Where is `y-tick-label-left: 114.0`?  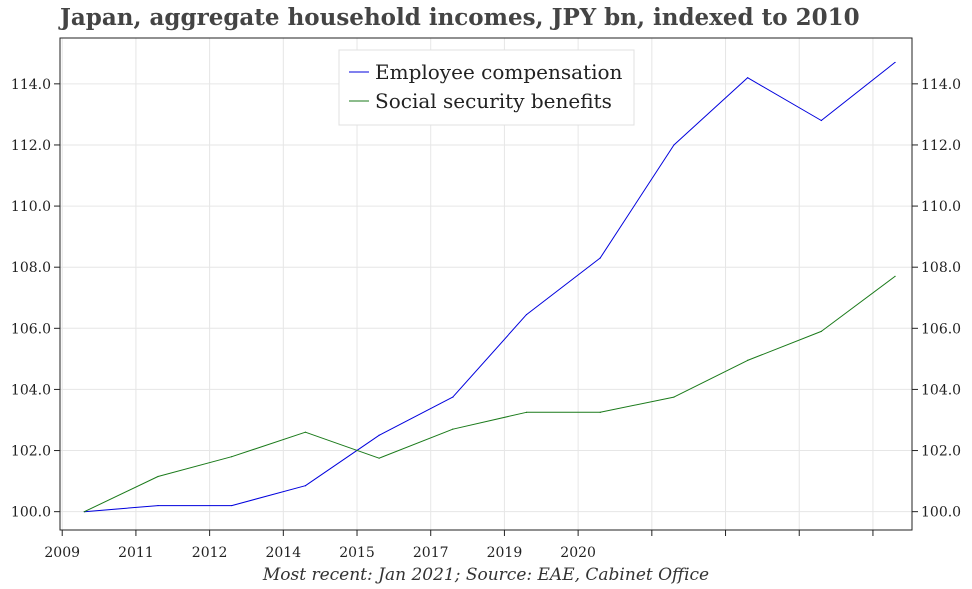
y-tick-label-left: 114.0 is located at coordinates (31, 85).